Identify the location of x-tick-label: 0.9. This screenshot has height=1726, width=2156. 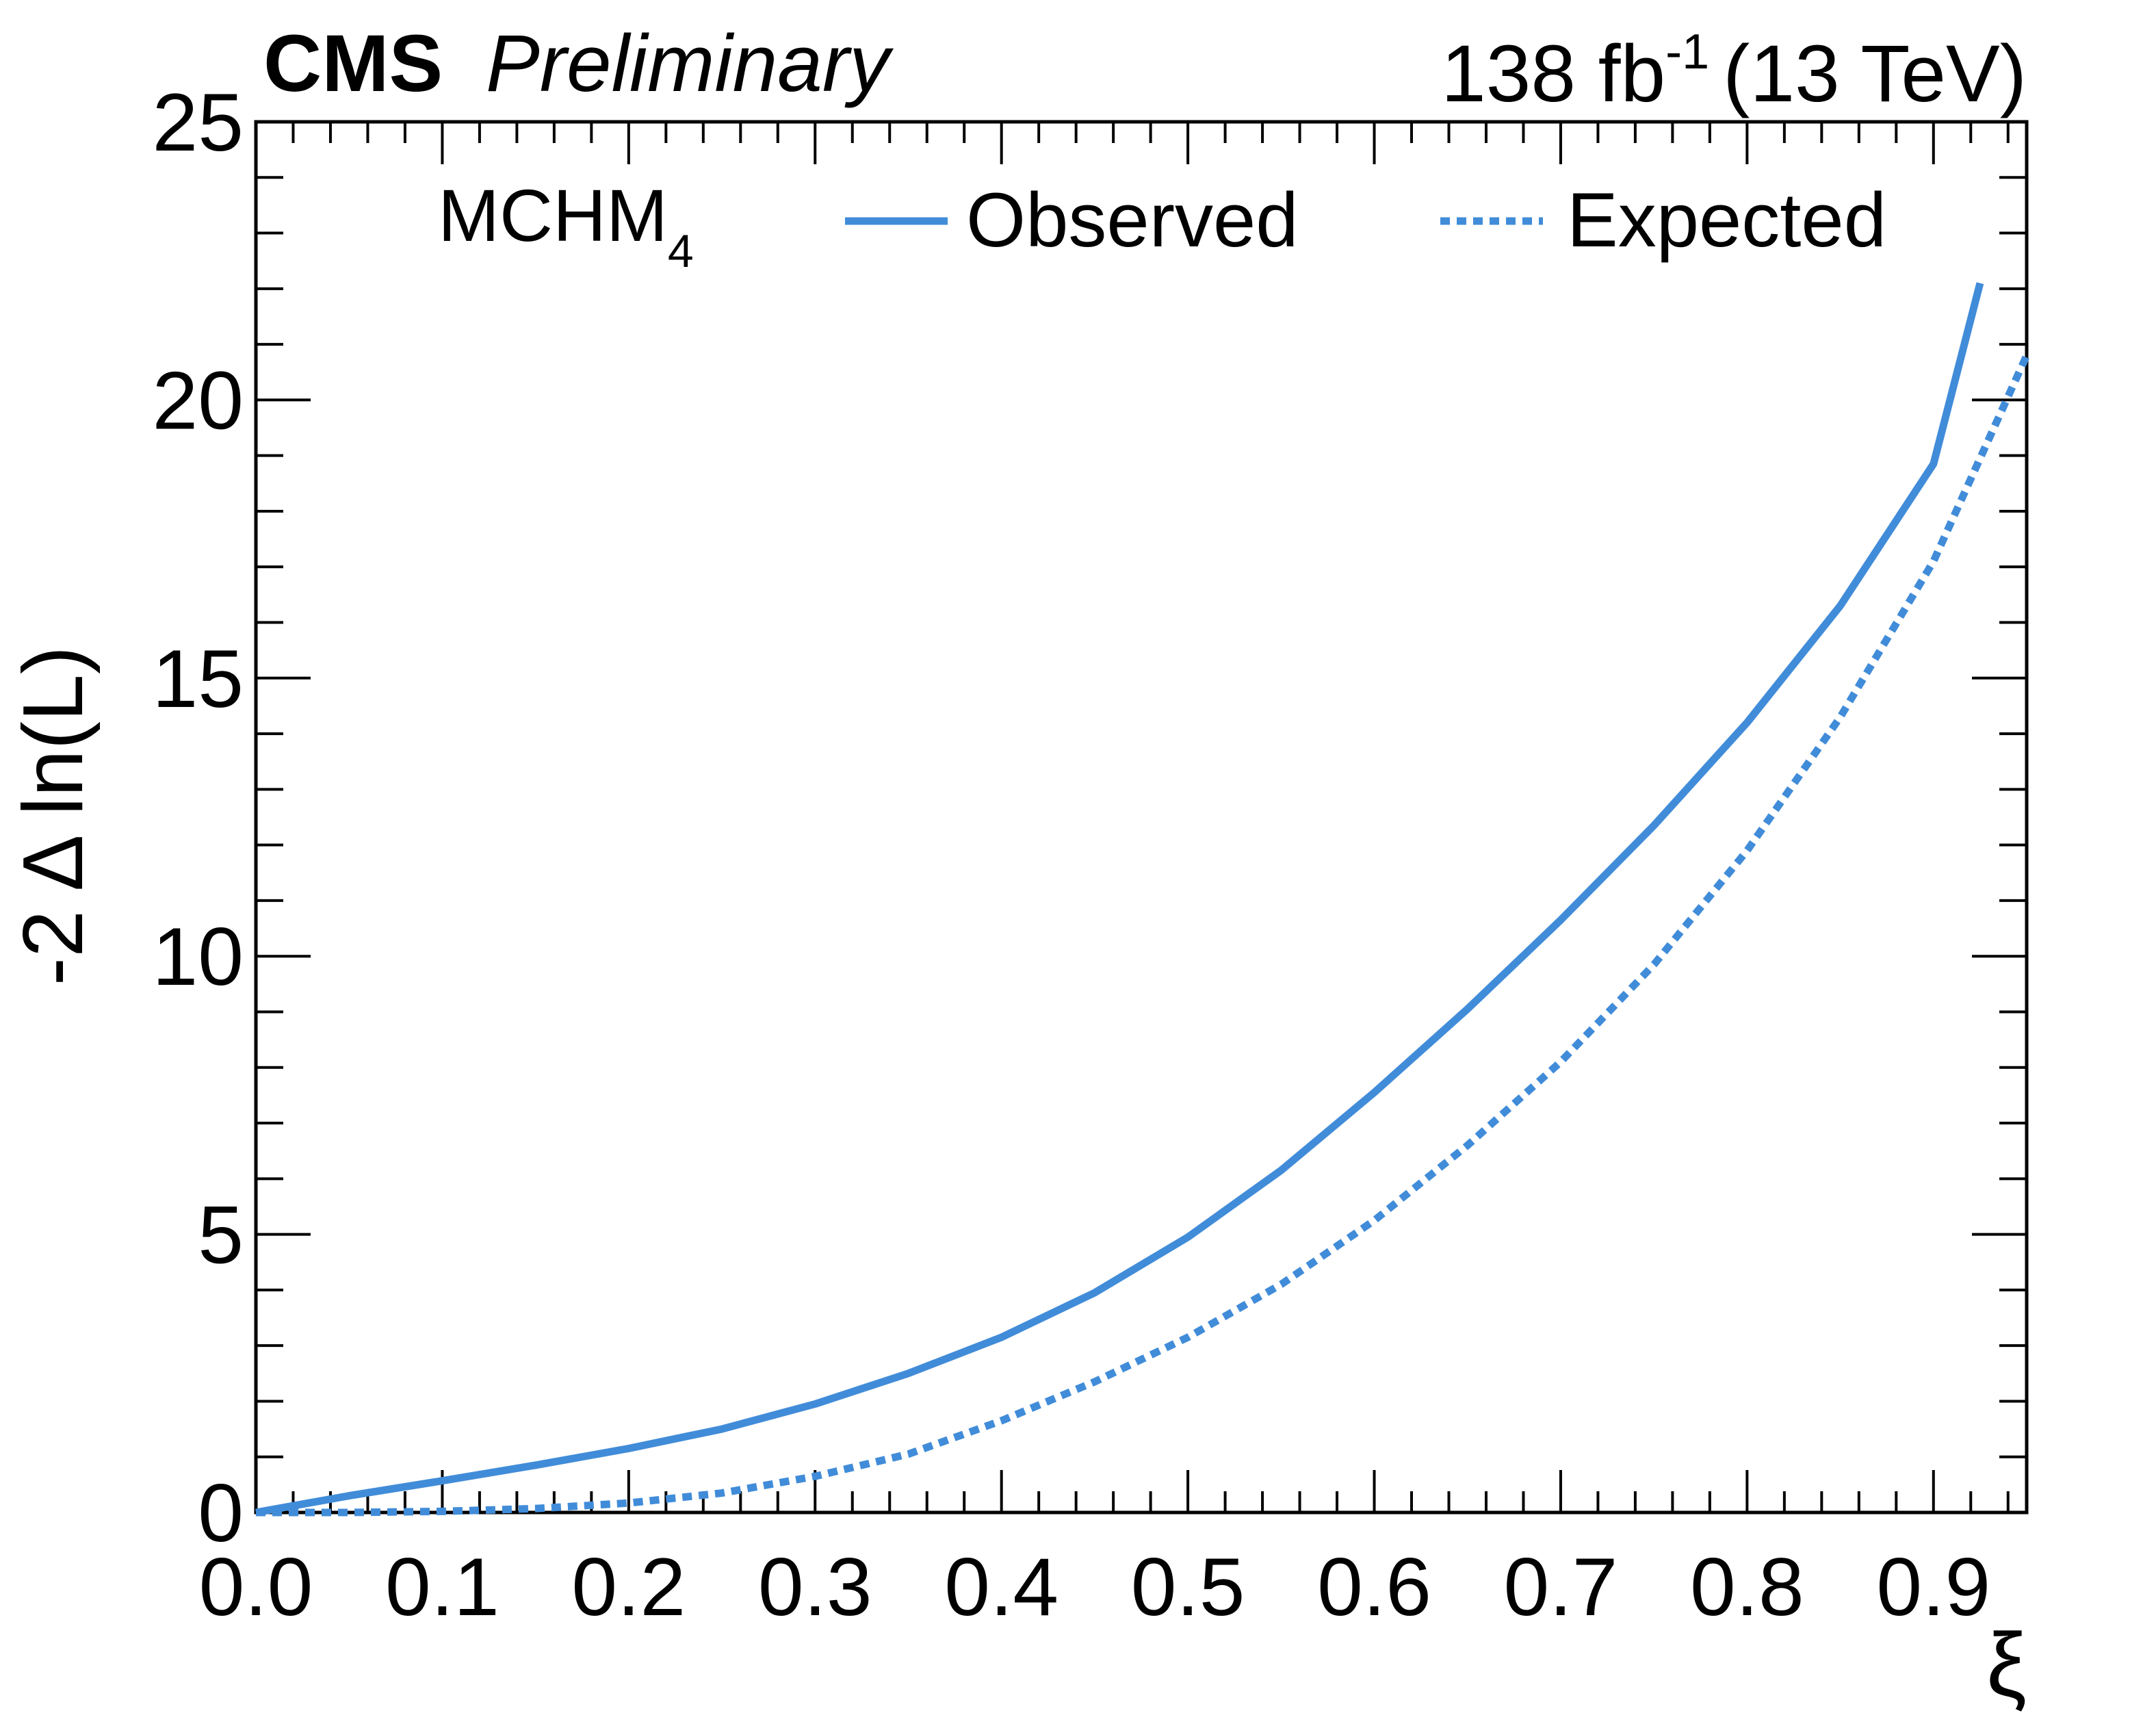
(1933, 1587).